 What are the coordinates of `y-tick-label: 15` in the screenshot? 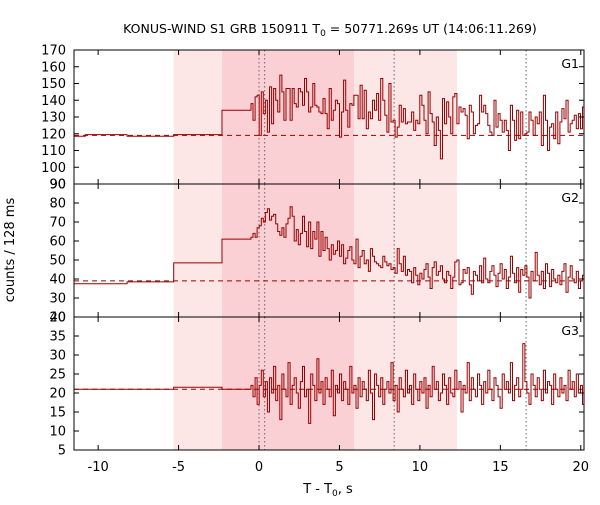 It's located at (57, 413).